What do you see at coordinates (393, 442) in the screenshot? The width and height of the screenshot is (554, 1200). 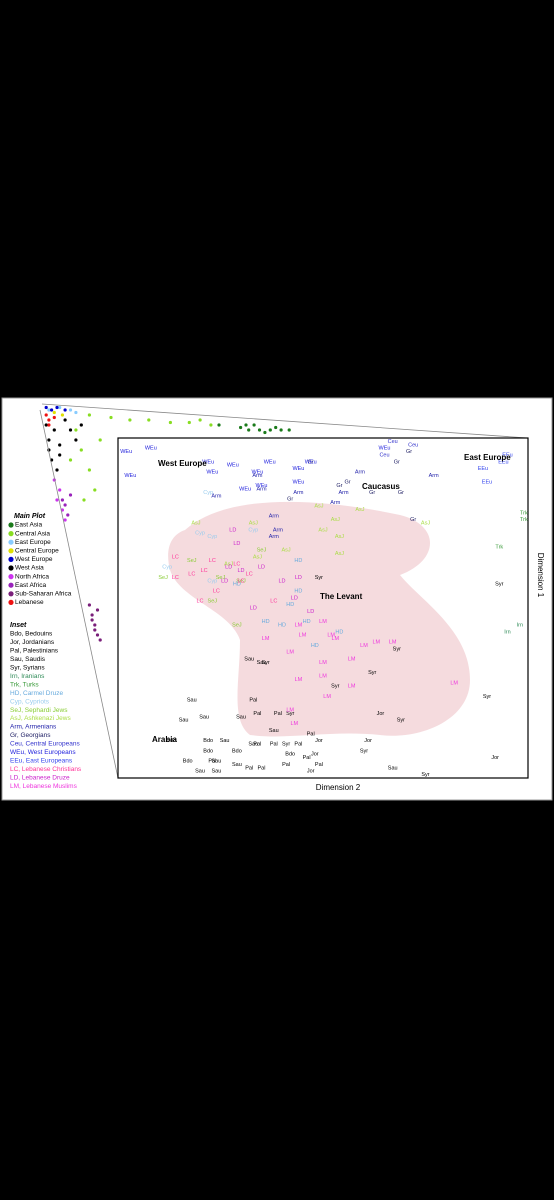 I see `point-label: Ceu` at bounding box center [393, 442].